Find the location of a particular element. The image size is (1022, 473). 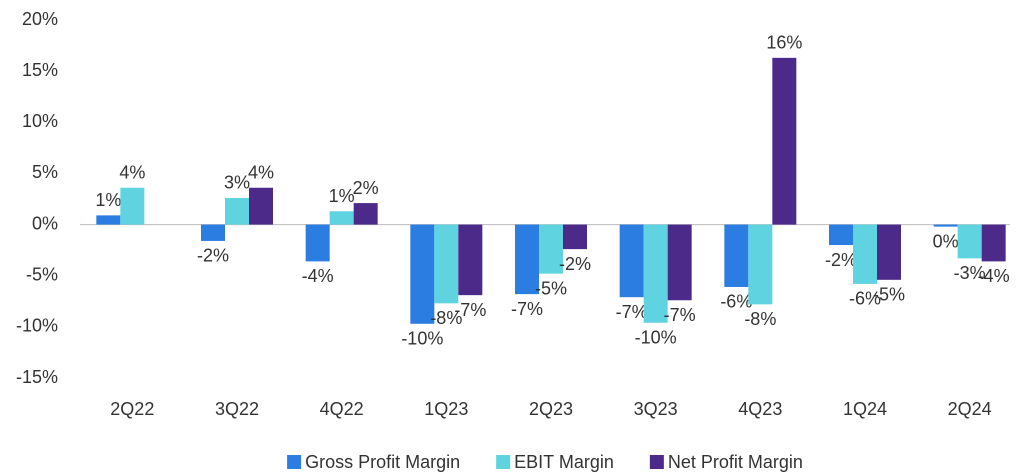

y-tick-label: 15% is located at coordinates (40, 70).